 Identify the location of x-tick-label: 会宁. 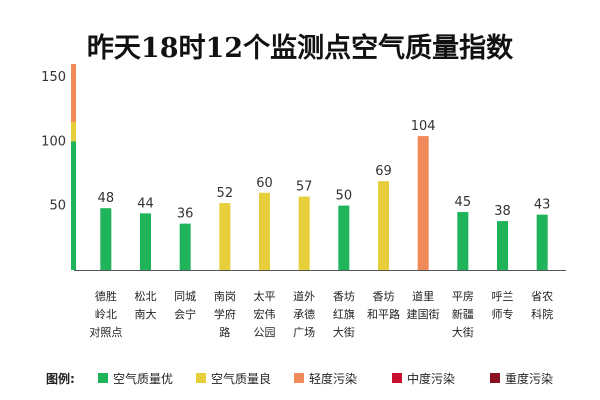
(185, 314).